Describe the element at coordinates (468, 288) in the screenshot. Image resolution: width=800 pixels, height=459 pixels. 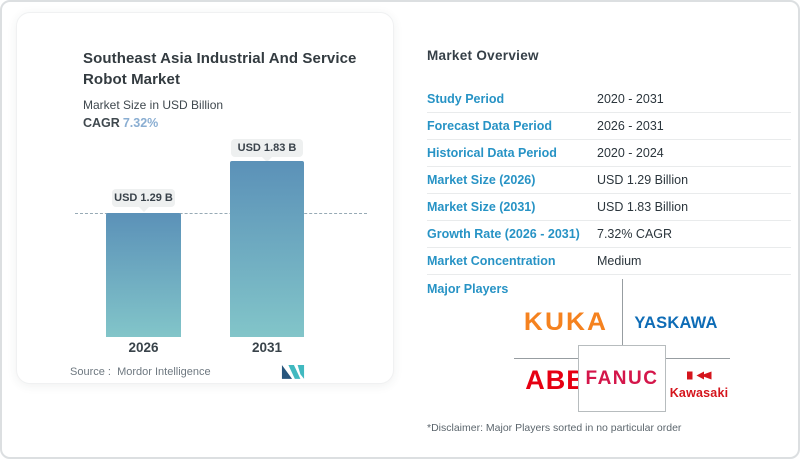
I see `major-players-label: Major Players` at that location.